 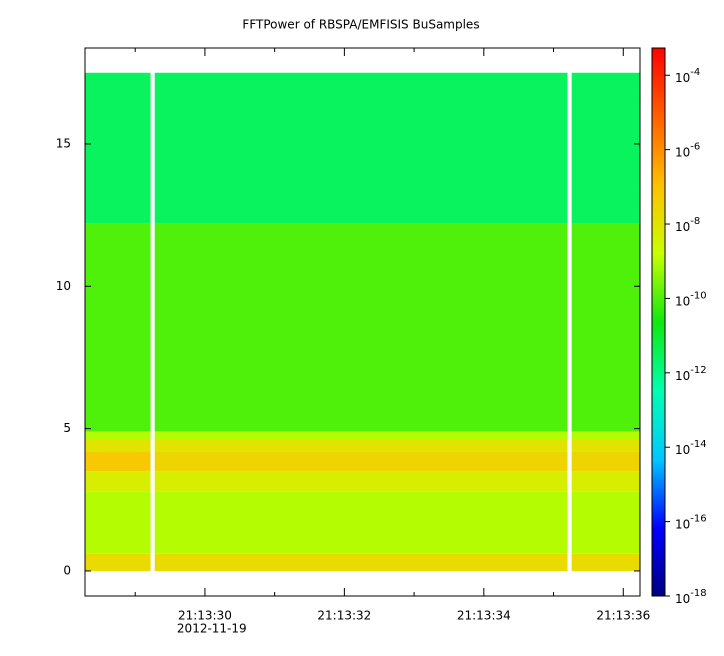 What do you see at coordinates (698, 593) in the screenshot?
I see `tick-exponent: -18` at bounding box center [698, 593].